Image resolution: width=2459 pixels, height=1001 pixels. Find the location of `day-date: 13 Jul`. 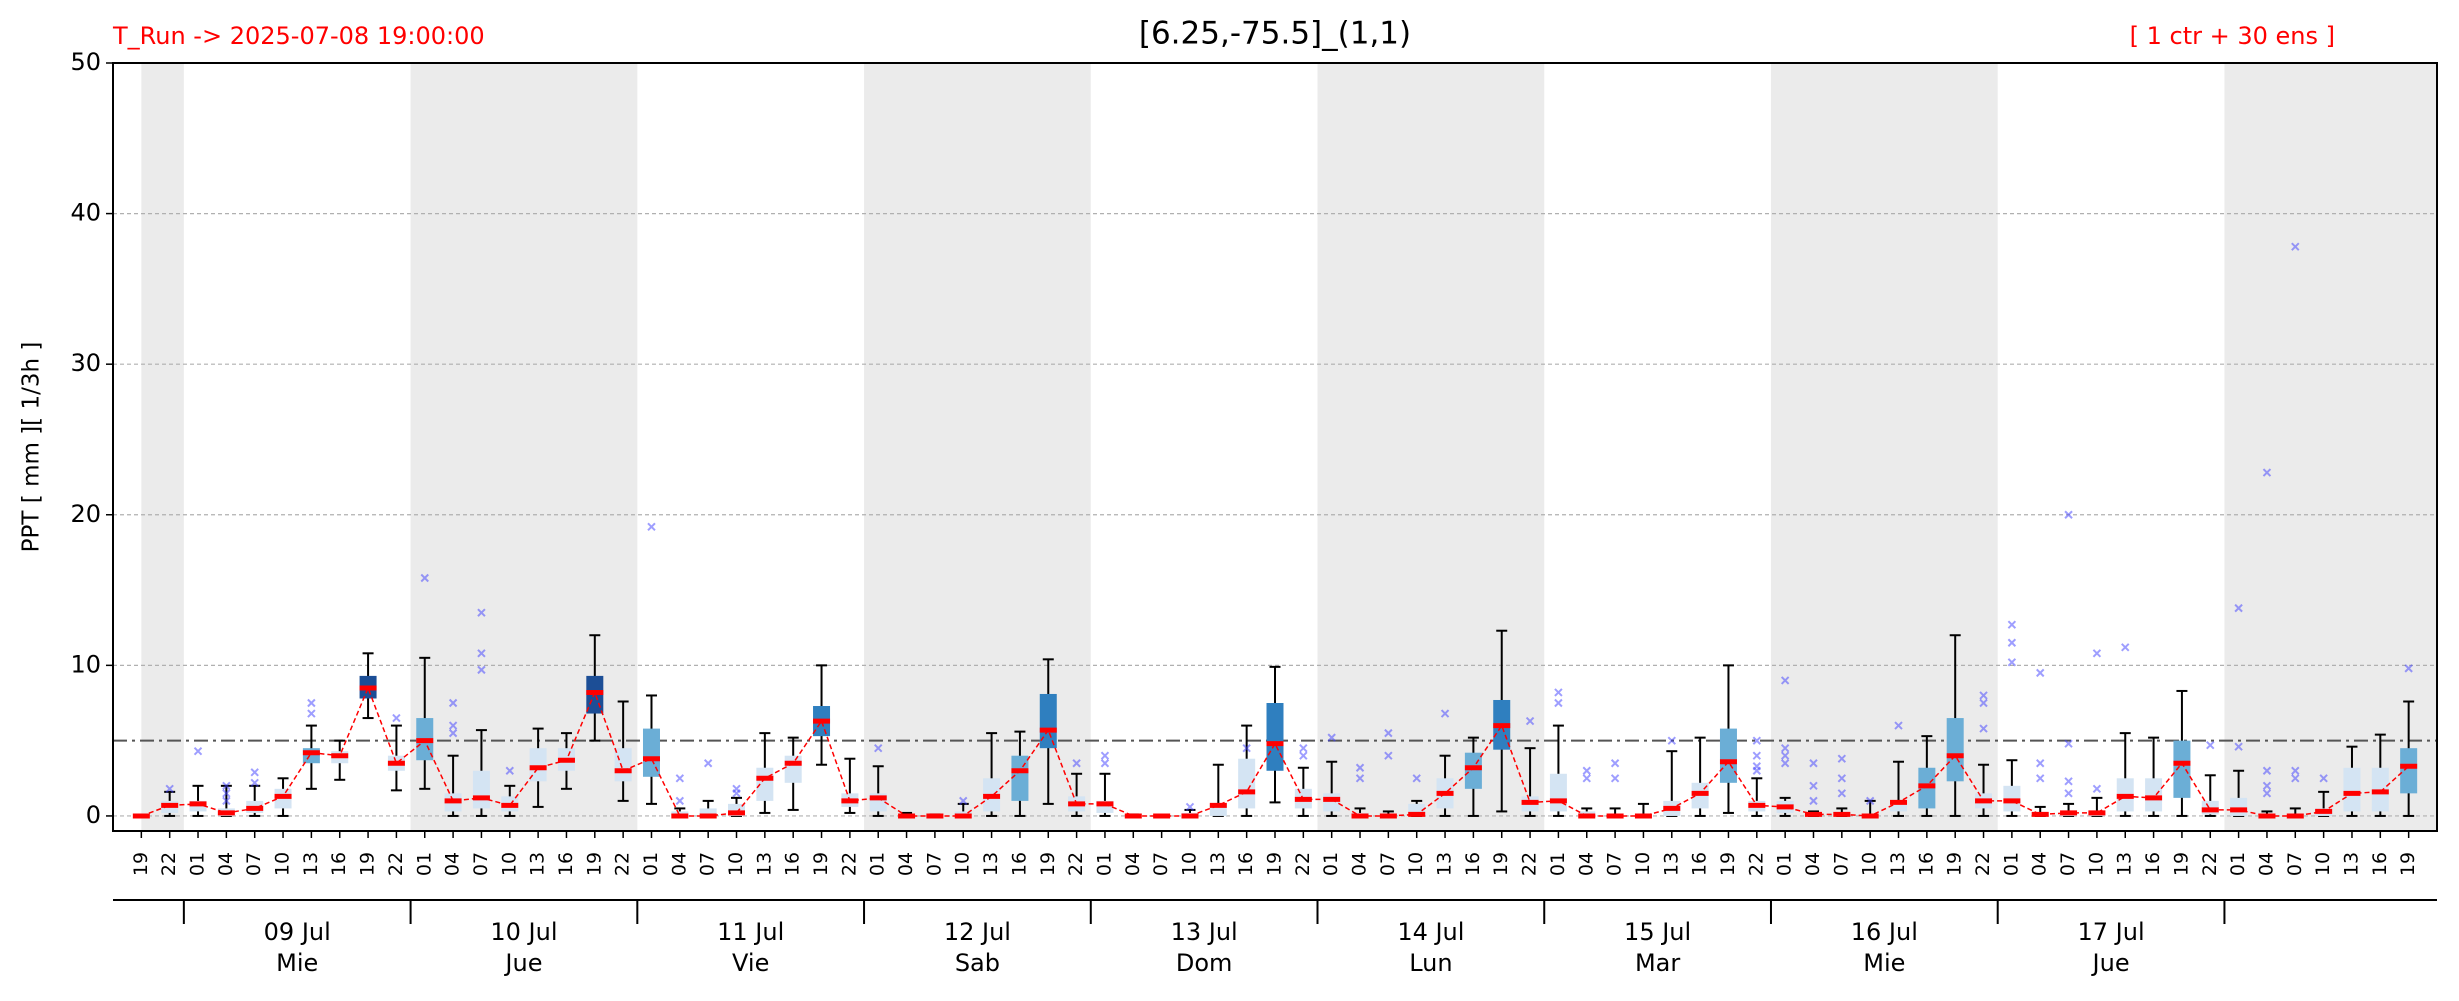

day-date: 13 Jul is located at coordinates (1204, 932).